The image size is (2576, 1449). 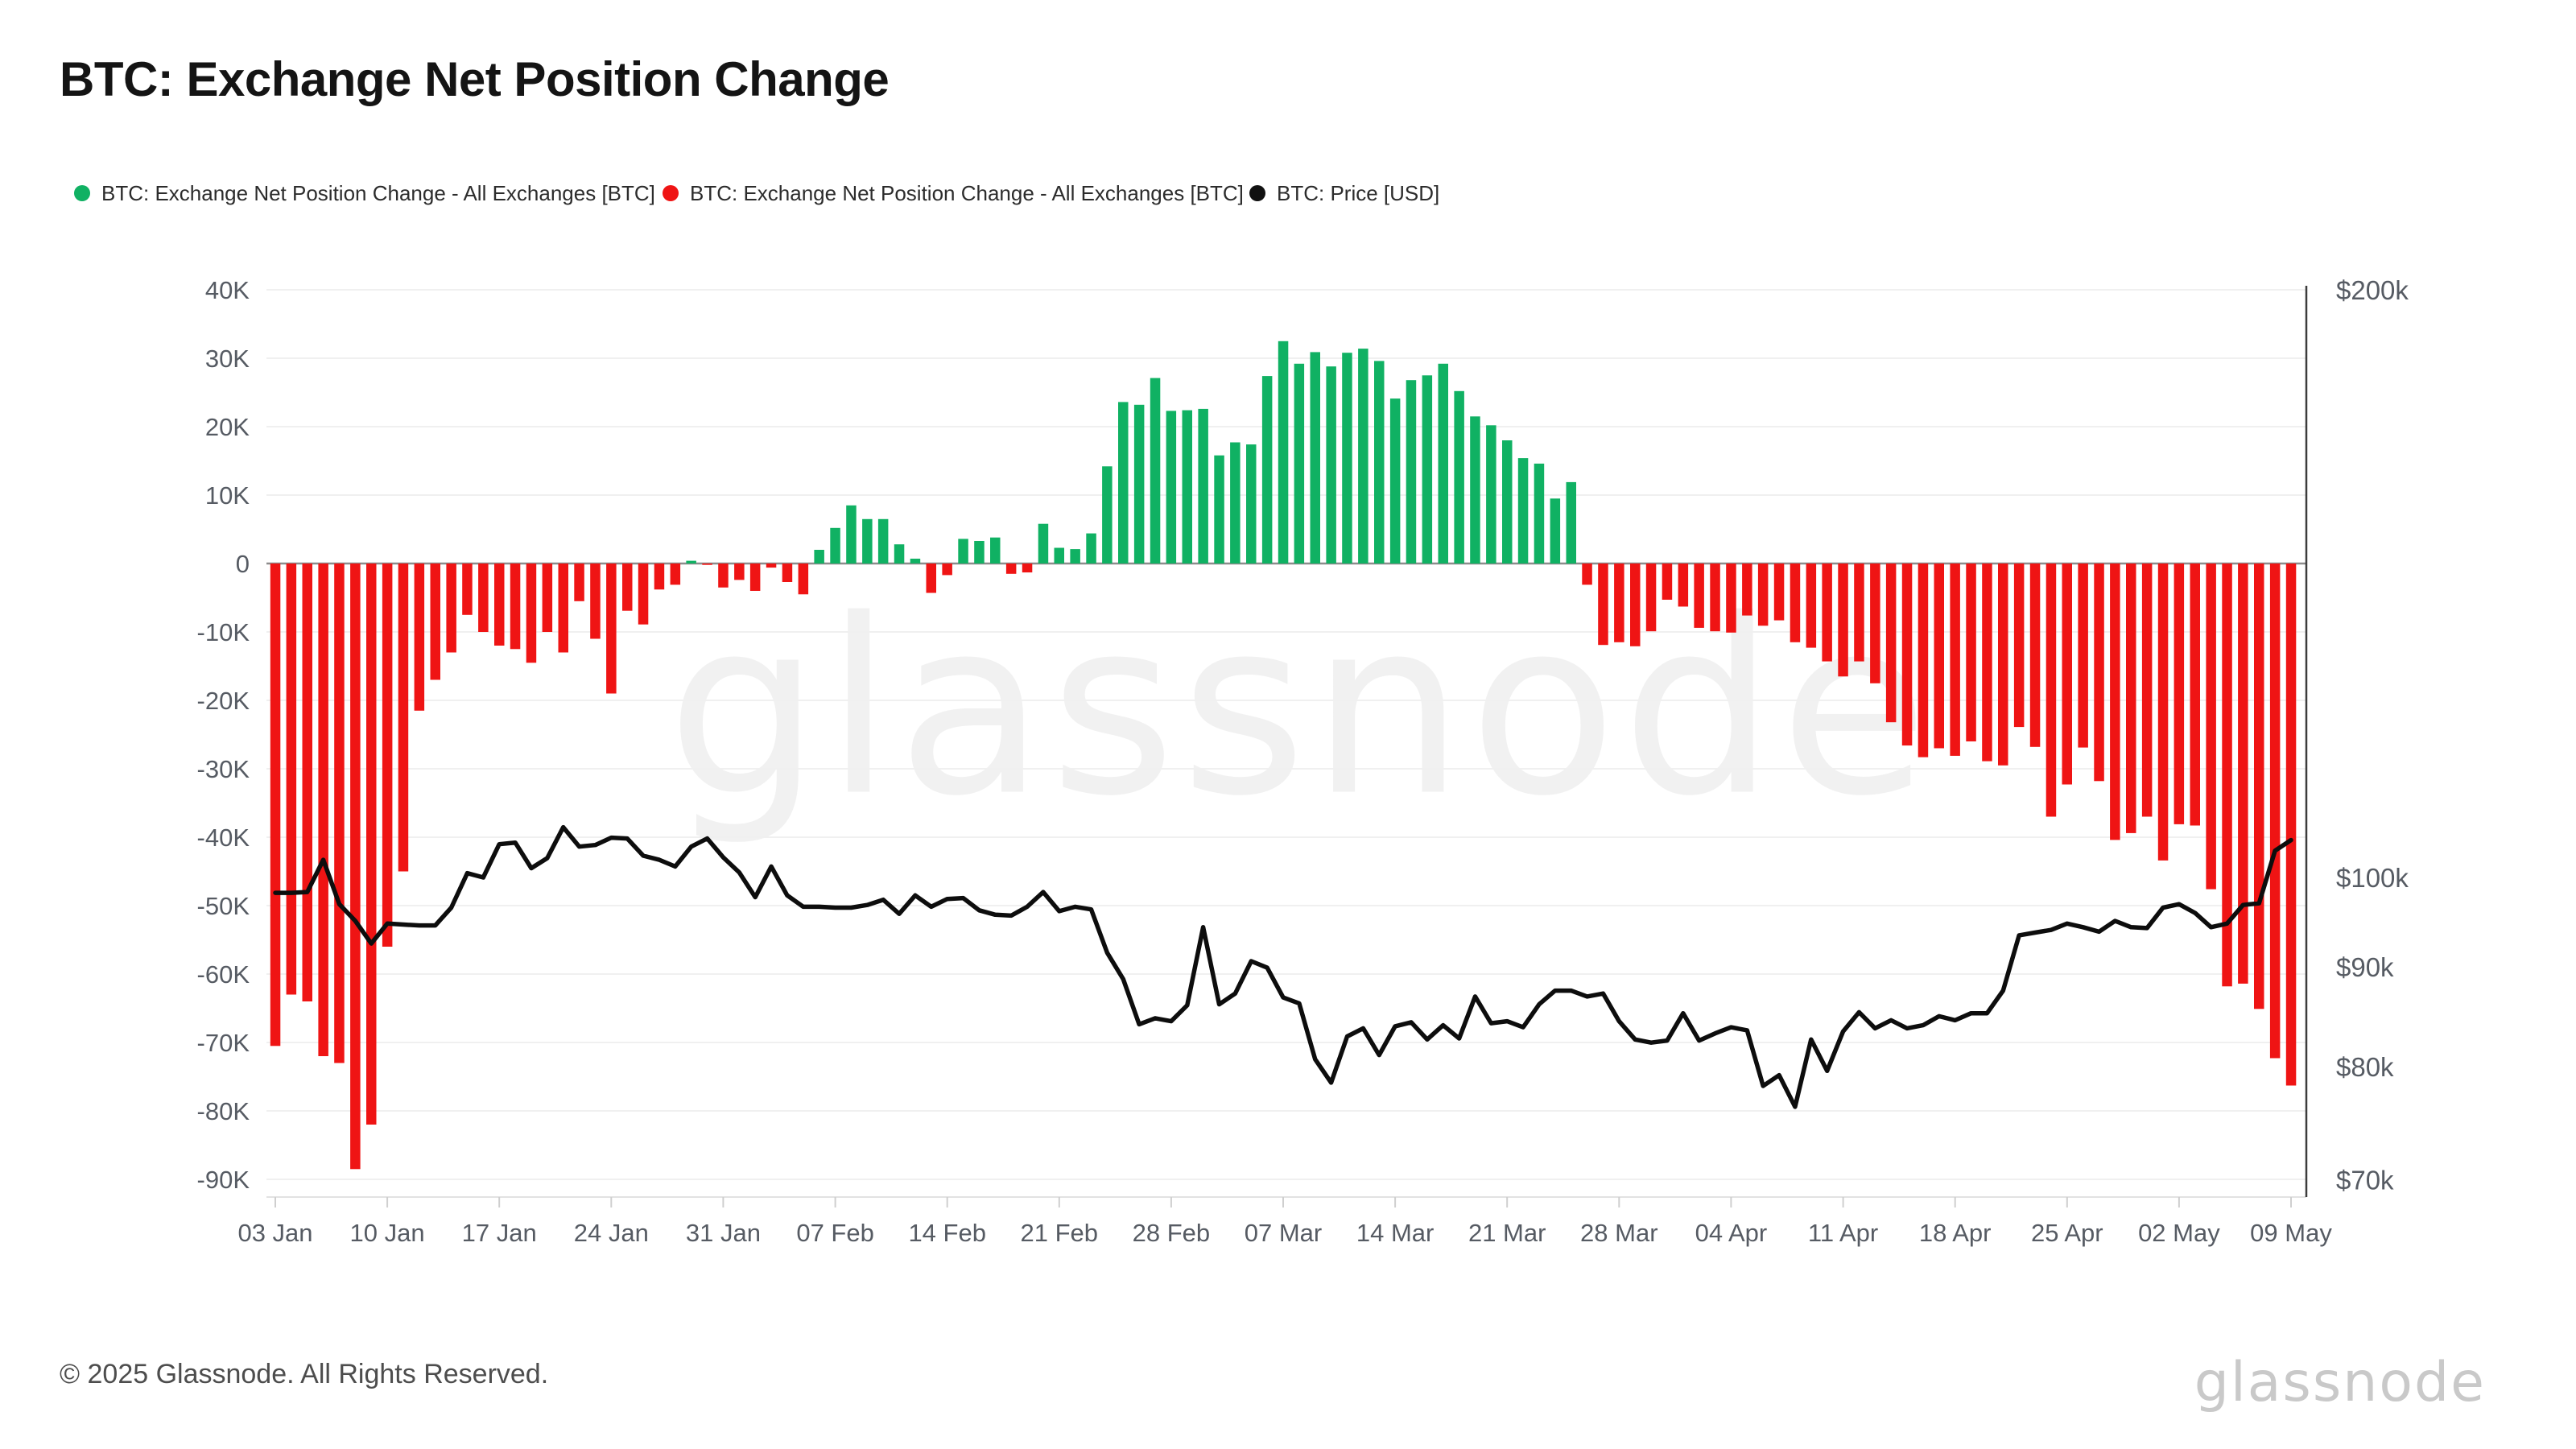 What do you see at coordinates (659, 577) in the screenshot?
I see `bar: 27 Jan: -3.8K BTC` at bounding box center [659, 577].